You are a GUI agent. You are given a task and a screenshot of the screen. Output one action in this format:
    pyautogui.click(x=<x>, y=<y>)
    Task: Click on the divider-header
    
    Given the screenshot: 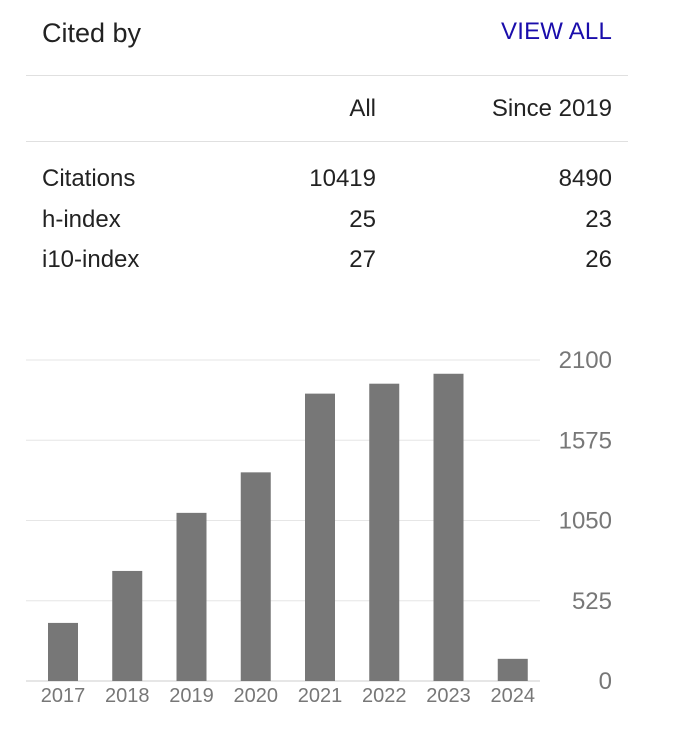 What is the action you would take?
    pyautogui.click(x=327, y=141)
    